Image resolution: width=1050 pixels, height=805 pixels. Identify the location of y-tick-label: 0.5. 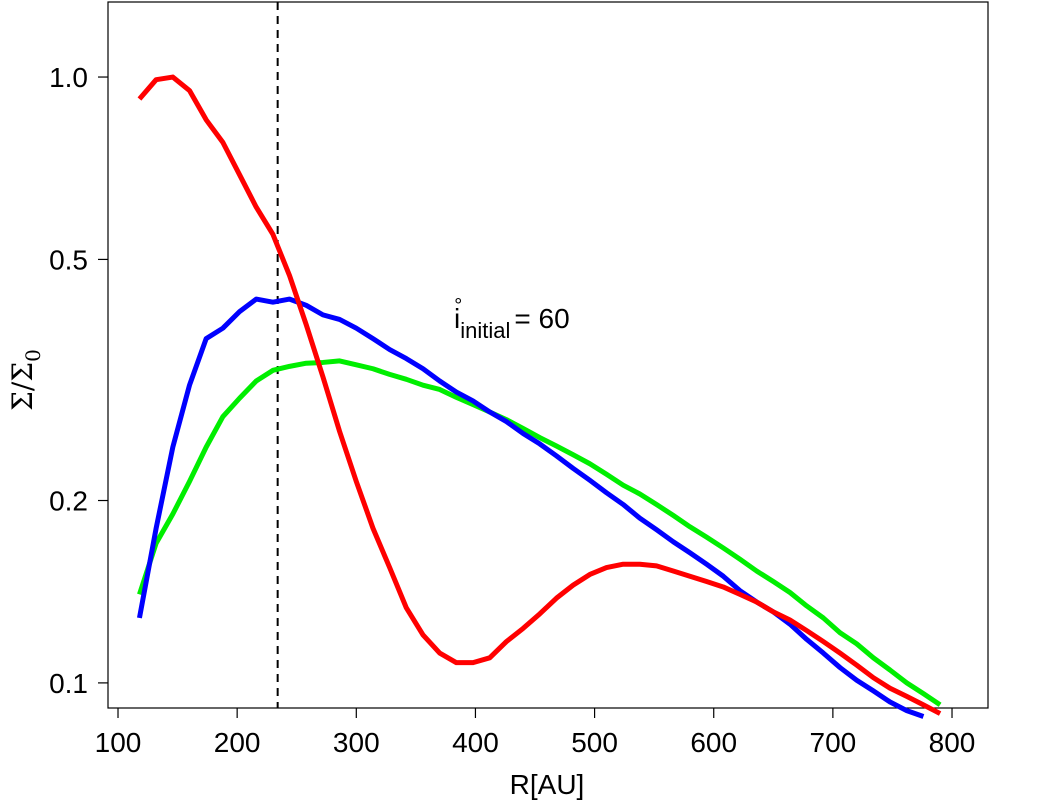
(68, 259).